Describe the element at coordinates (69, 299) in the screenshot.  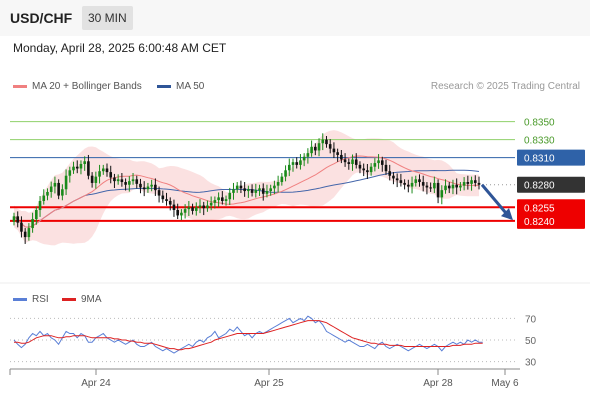
I see `rsi-ma-swatch` at that location.